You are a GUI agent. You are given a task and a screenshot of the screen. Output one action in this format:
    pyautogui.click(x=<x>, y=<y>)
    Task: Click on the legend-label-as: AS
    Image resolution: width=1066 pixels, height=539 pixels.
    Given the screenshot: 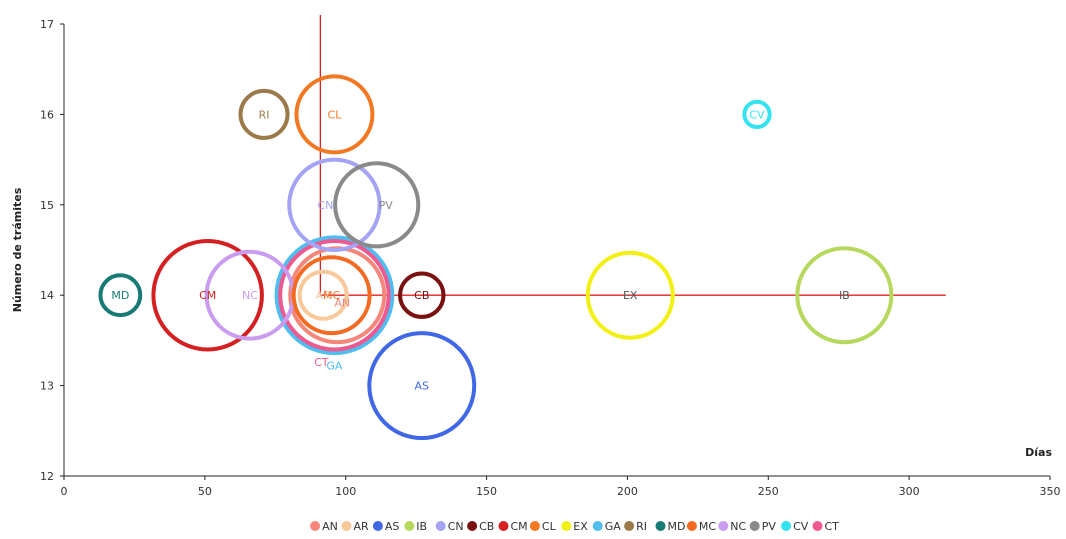 What is the action you would take?
    pyautogui.click(x=392, y=526)
    